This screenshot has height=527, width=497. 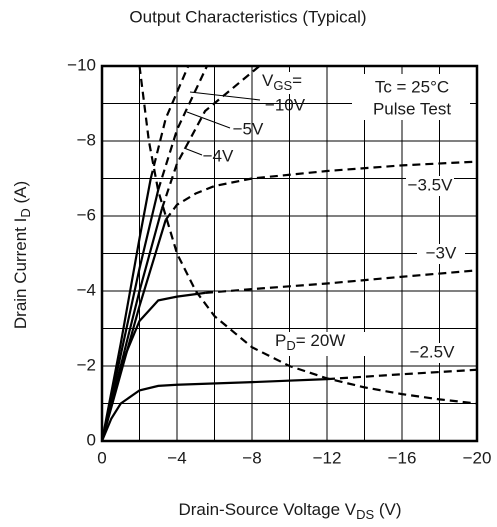 I want to click on annotation: Pulse Test, so click(x=412, y=108).